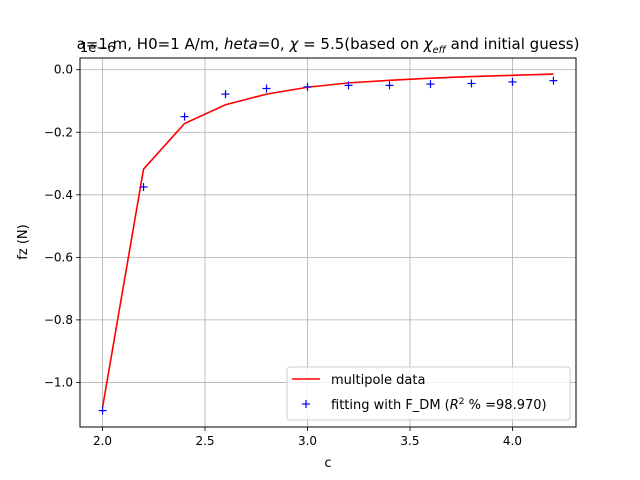  Describe the element at coordinates (513, 44) in the screenshot. I see `title-part: and initial guess)` at that location.